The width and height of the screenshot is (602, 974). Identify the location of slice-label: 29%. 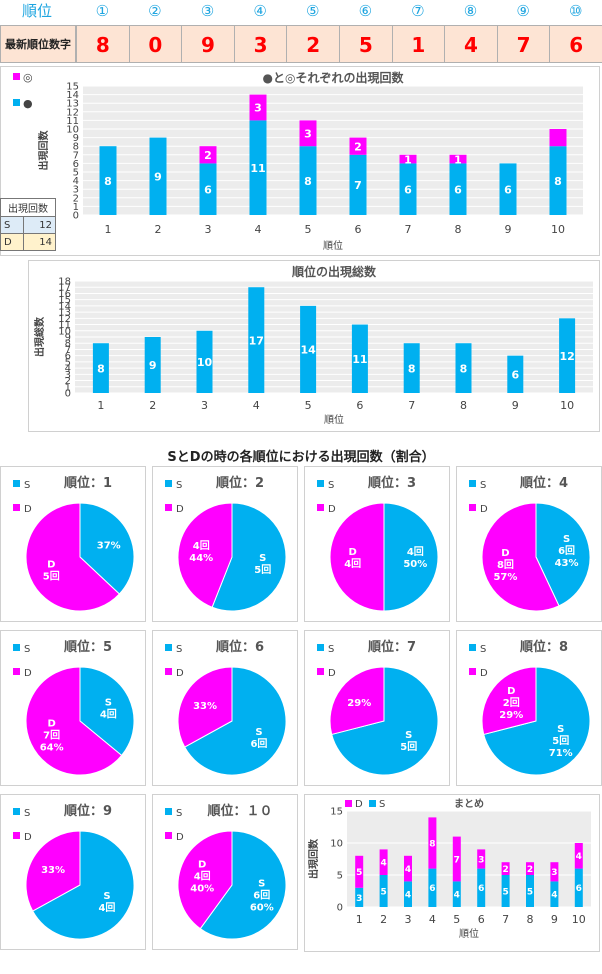
(511, 715).